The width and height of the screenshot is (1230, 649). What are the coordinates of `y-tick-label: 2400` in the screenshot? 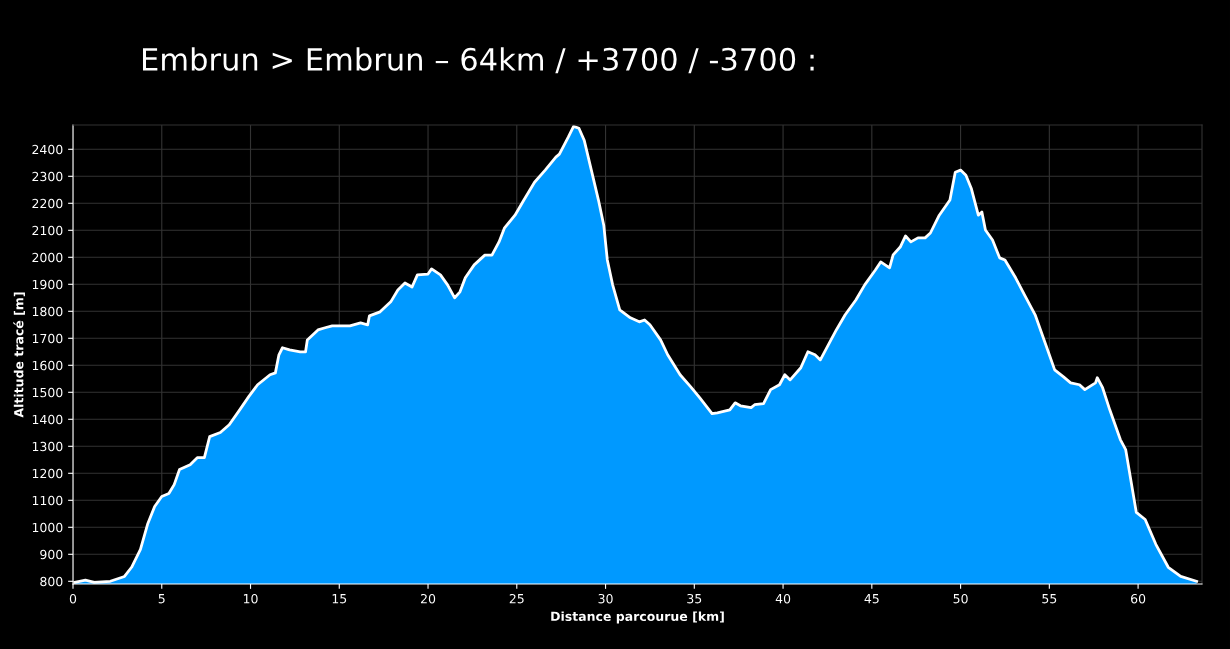 It's located at (47, 149).